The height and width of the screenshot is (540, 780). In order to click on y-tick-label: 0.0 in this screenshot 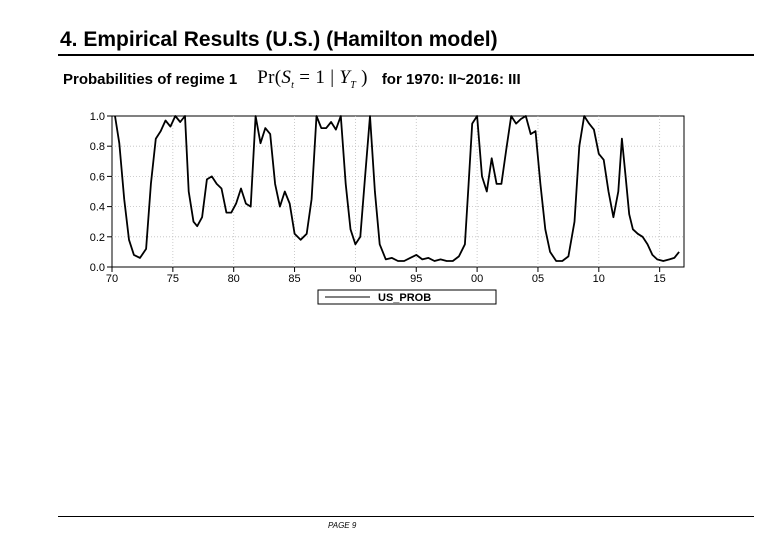, I will do `click(97, 268)`.